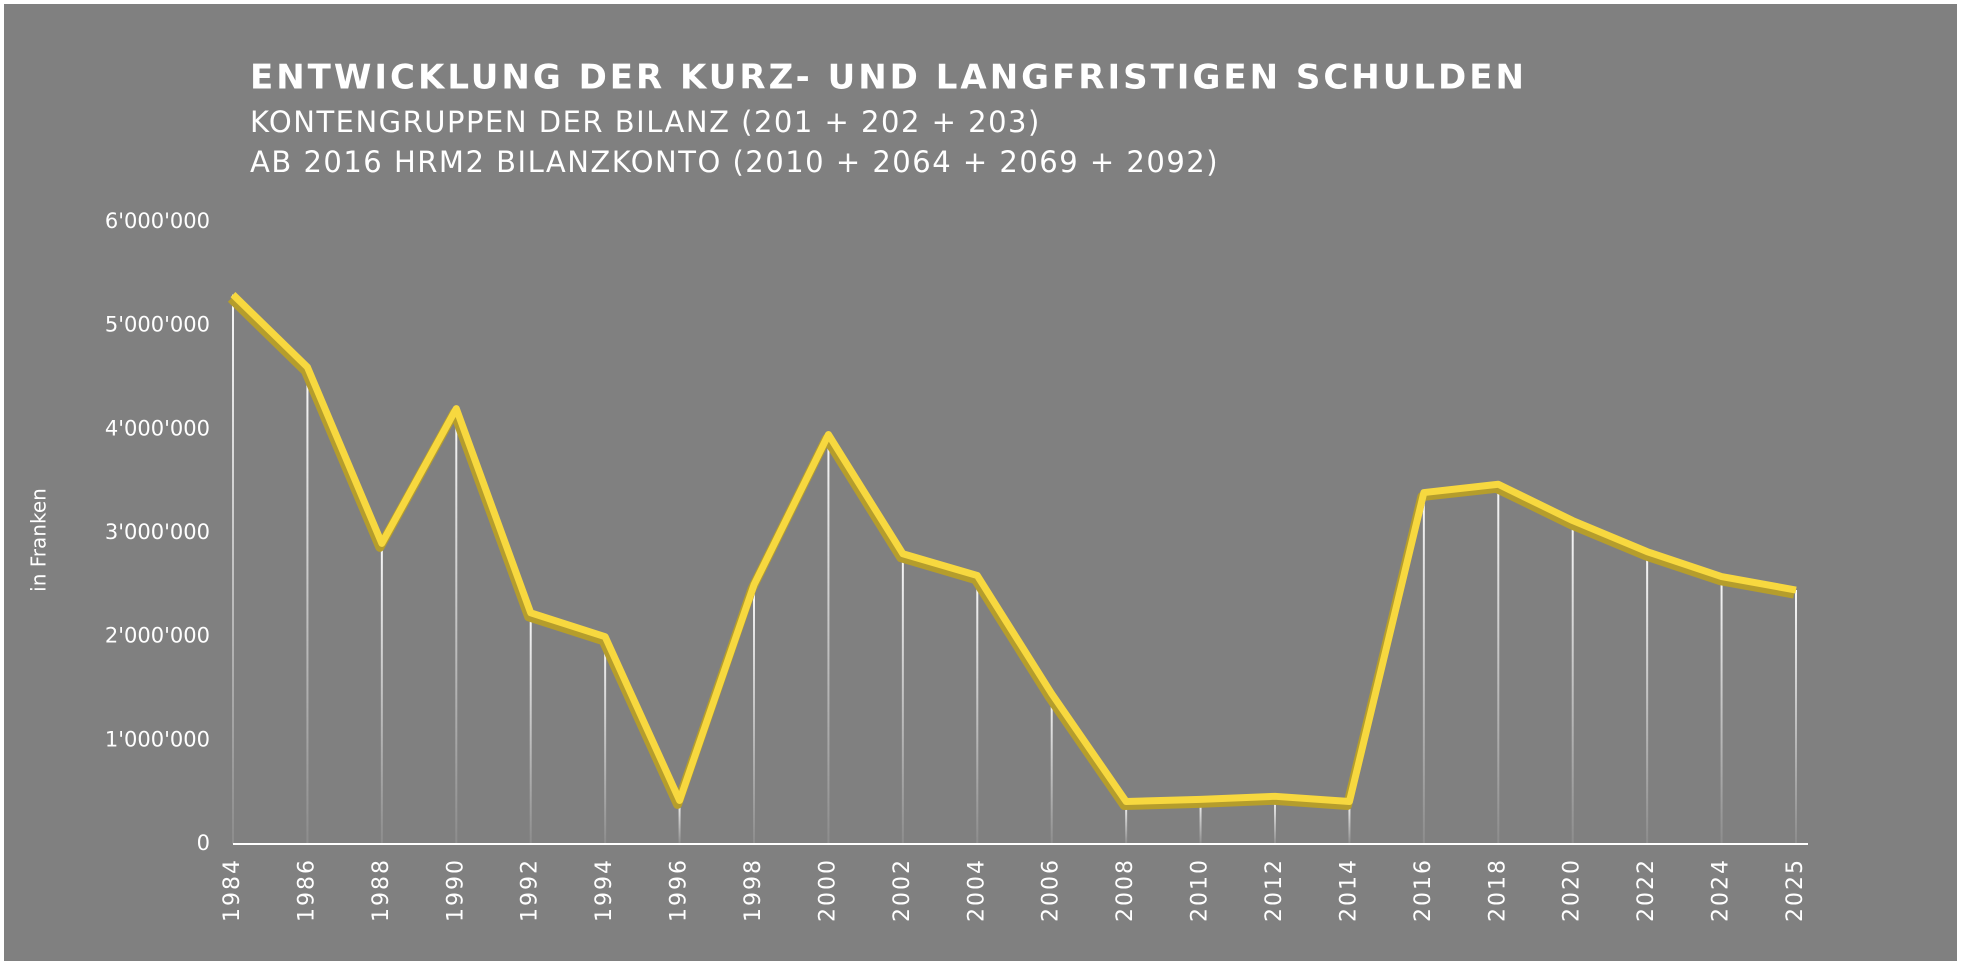 Image resolution: width=1961 pixels, height=965 pixels. I want to click on x-tick-label: 2018, so click(1497, 890).